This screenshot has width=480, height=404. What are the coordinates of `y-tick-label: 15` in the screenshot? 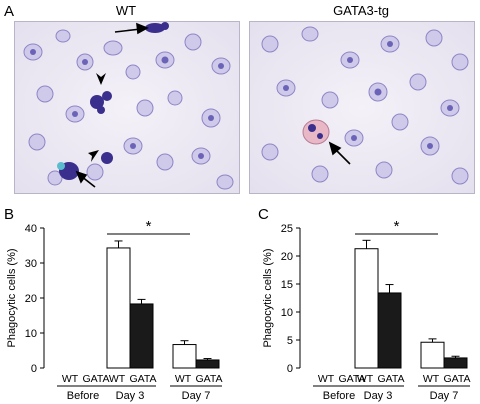 It's located at (287, 285).